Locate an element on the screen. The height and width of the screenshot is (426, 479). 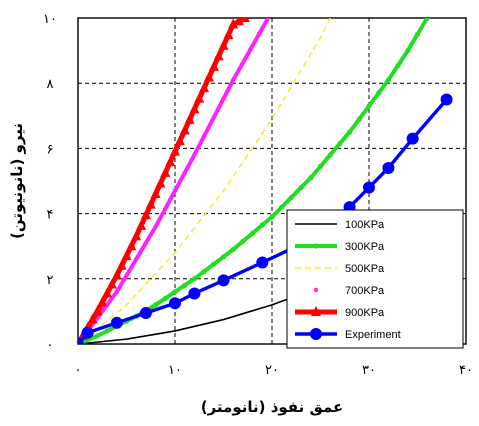
legend-label: 500KPa is located at coordinates (365, 269).